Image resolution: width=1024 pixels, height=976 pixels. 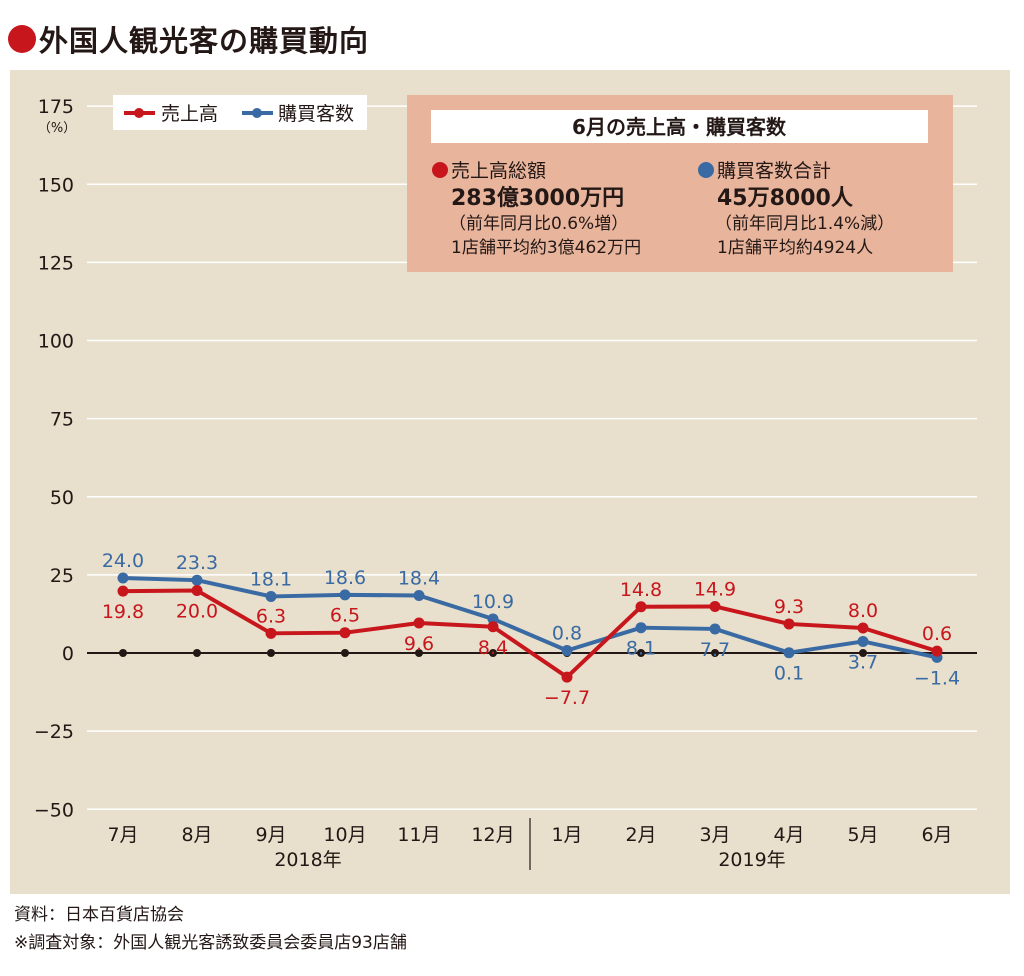 I want to click on y-tick-label: 175, so click(x=56, y=107).